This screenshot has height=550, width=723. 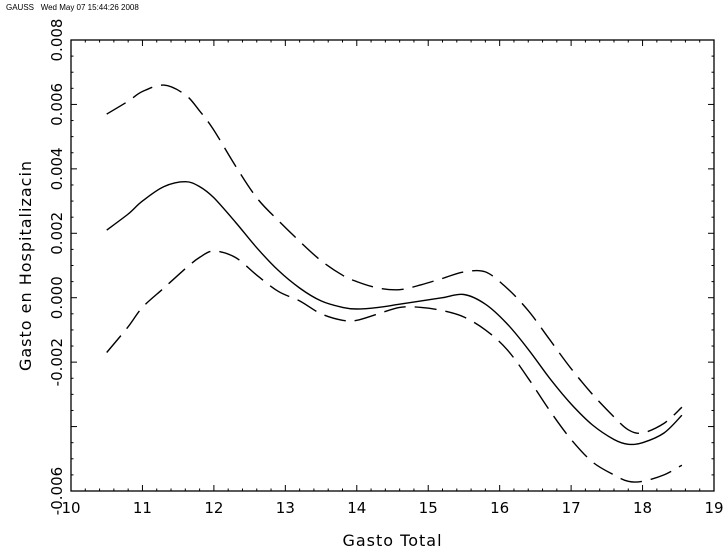 I want to click on y-tick-label: -0.006, so click(x=57, y=491).